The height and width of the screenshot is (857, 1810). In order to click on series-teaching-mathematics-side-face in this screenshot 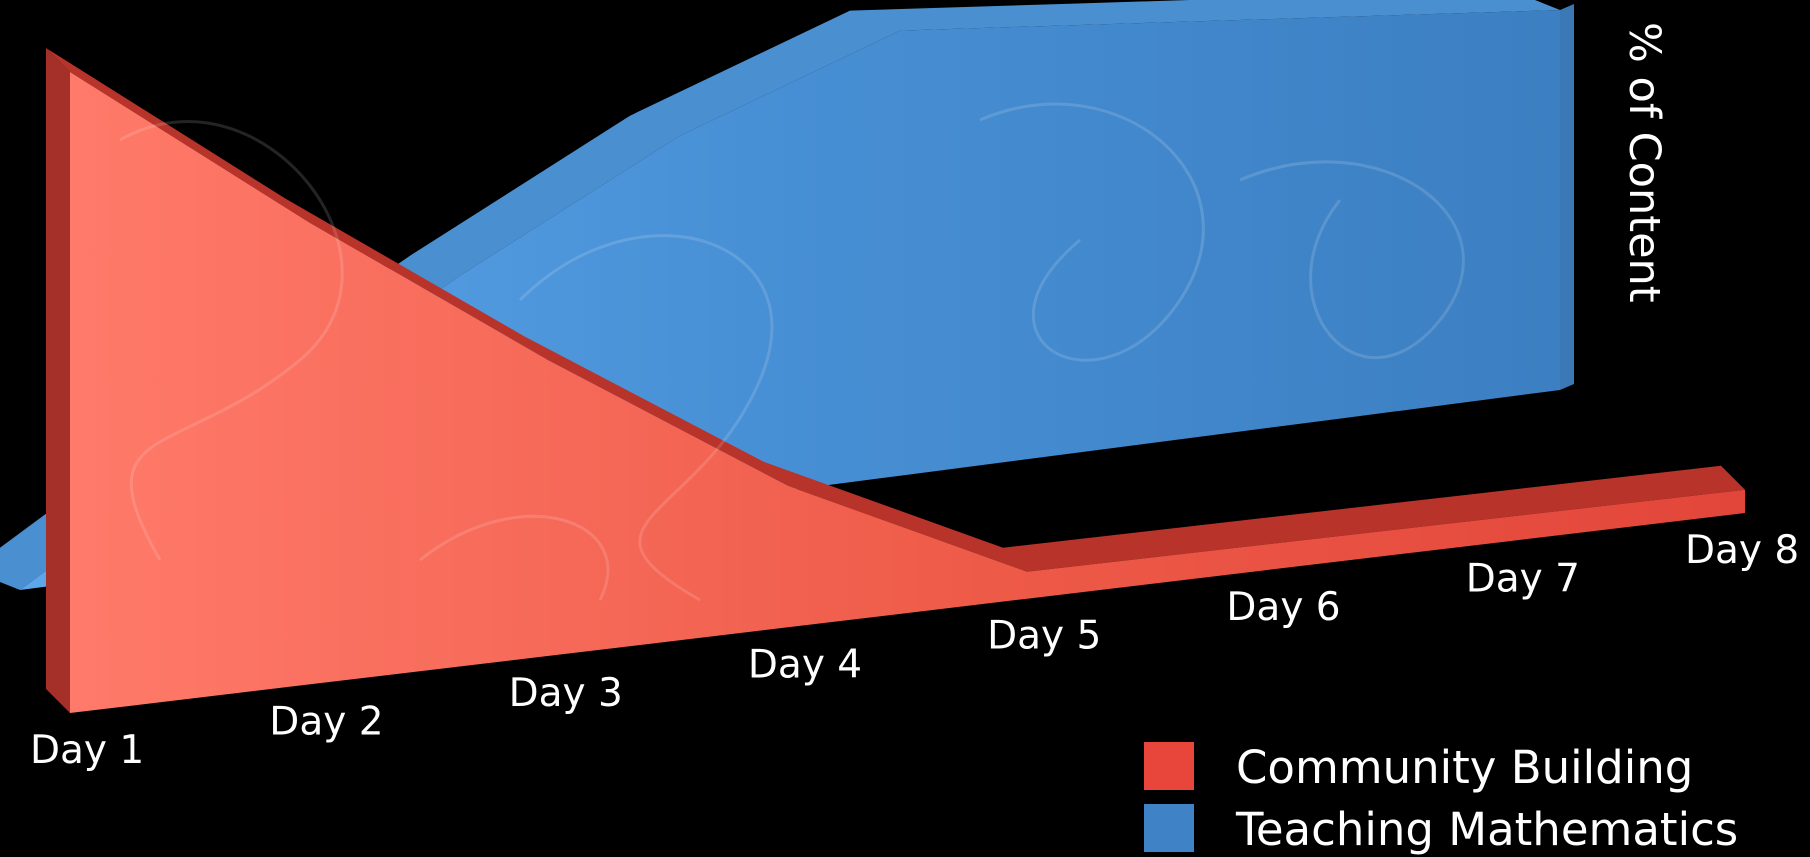, I will do `click(1567, 197)`.